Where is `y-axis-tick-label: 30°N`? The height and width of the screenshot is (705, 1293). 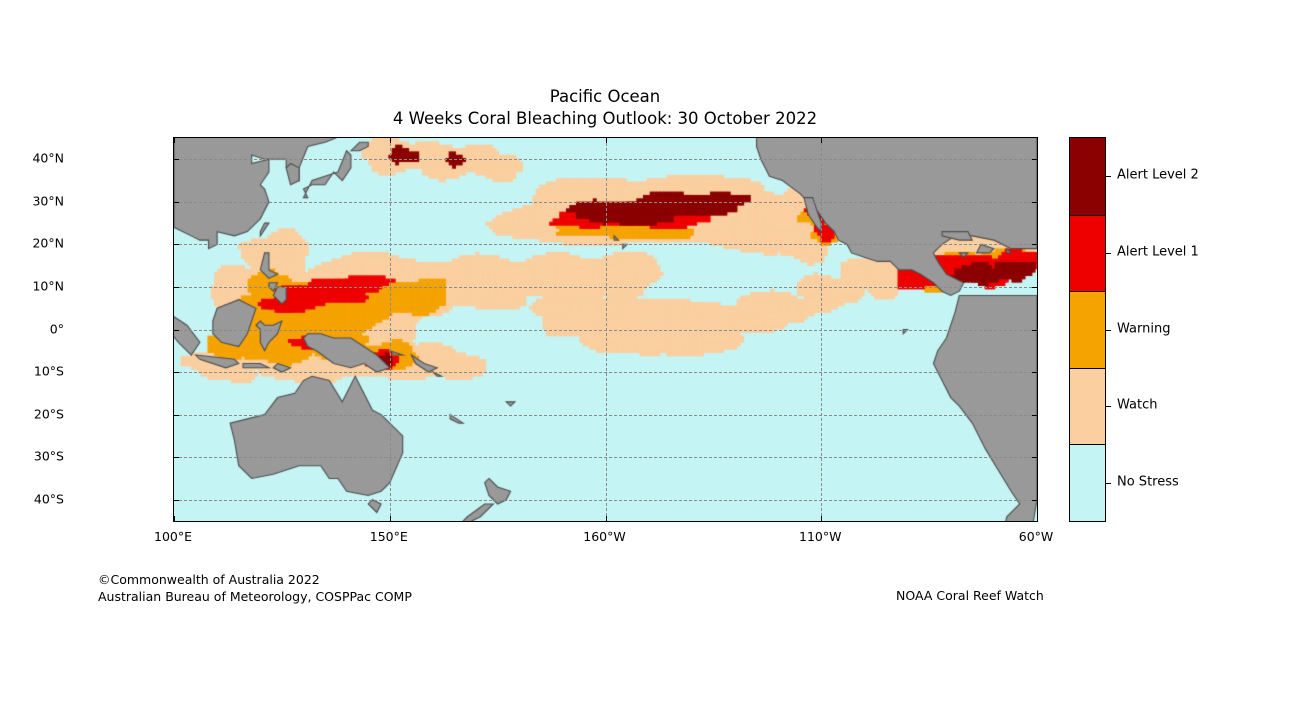
y-axis-tick-label: 30°N is located at coordinates (48, 201).